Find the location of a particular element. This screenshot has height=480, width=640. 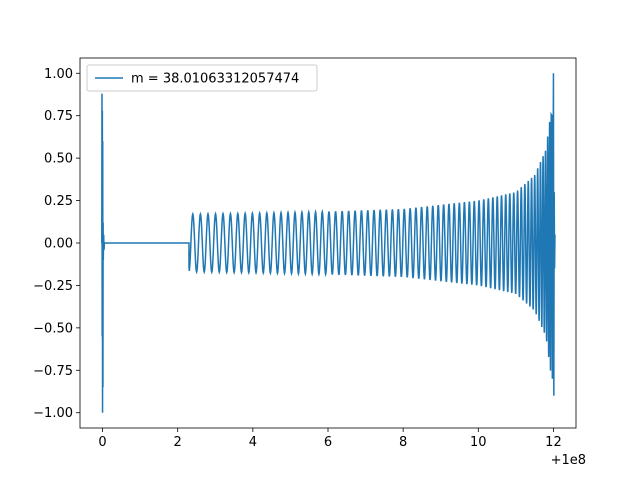

legend-box is located at coordinates (202, 78).